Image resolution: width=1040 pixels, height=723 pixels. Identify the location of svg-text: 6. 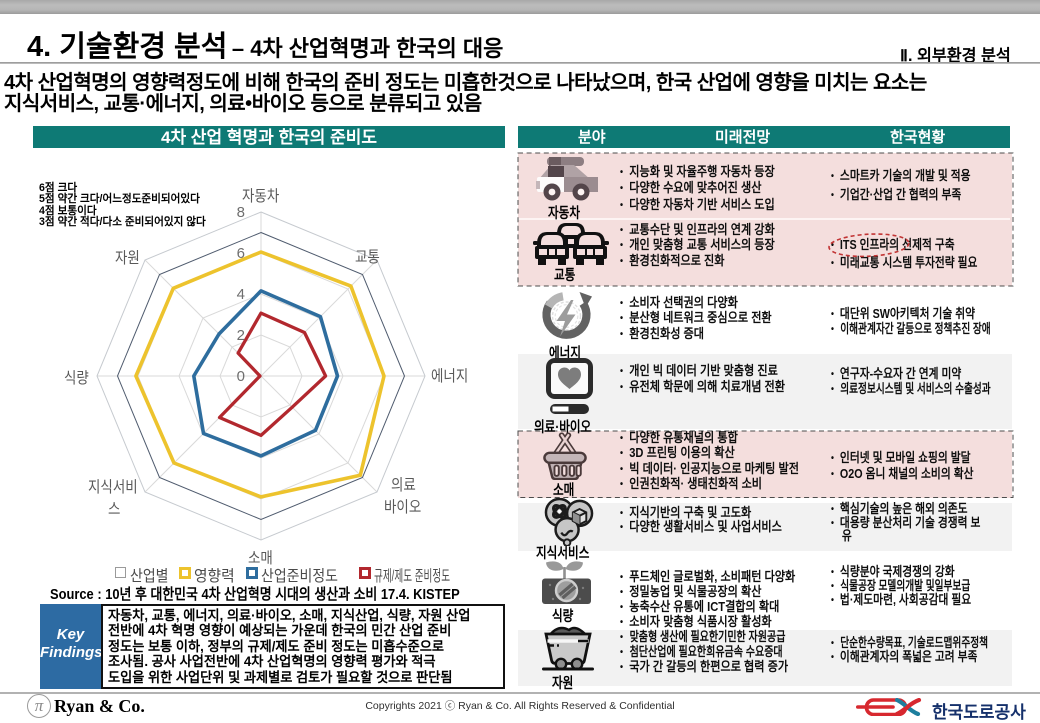
(241, 253).